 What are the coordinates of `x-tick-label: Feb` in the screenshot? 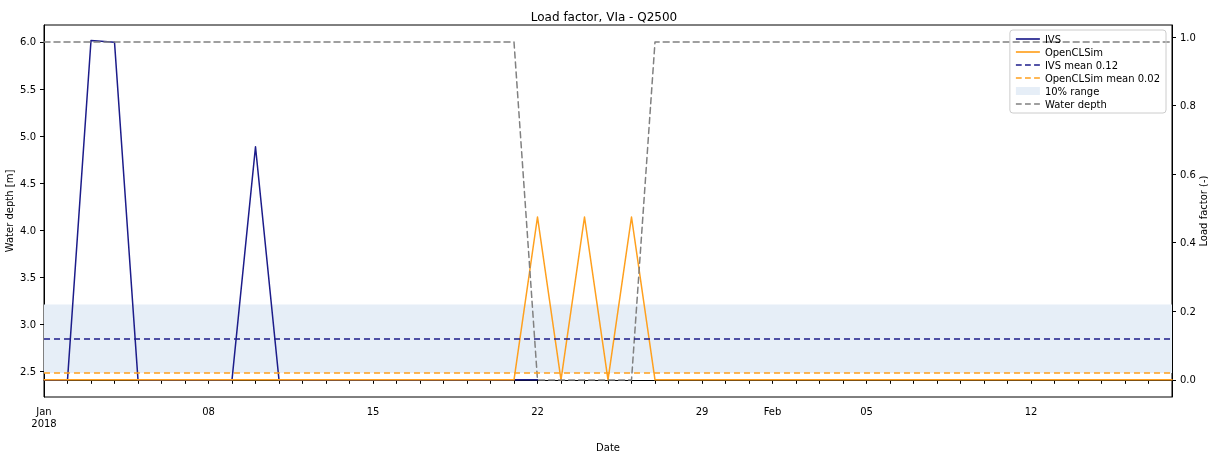 It's located at (772, 411).